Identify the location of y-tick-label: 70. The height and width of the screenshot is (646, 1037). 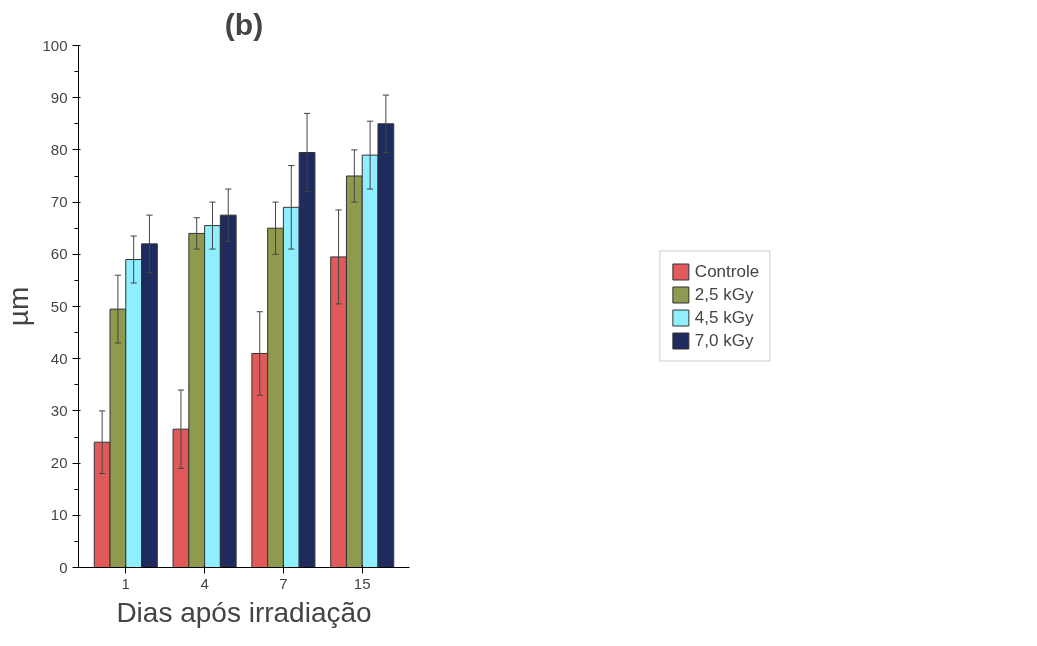
(59, 202).